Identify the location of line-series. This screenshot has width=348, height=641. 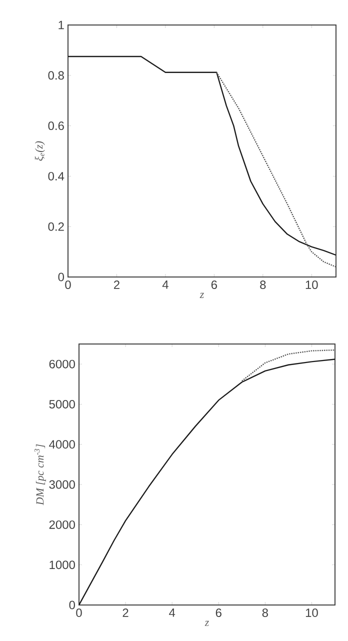
(288, 365).